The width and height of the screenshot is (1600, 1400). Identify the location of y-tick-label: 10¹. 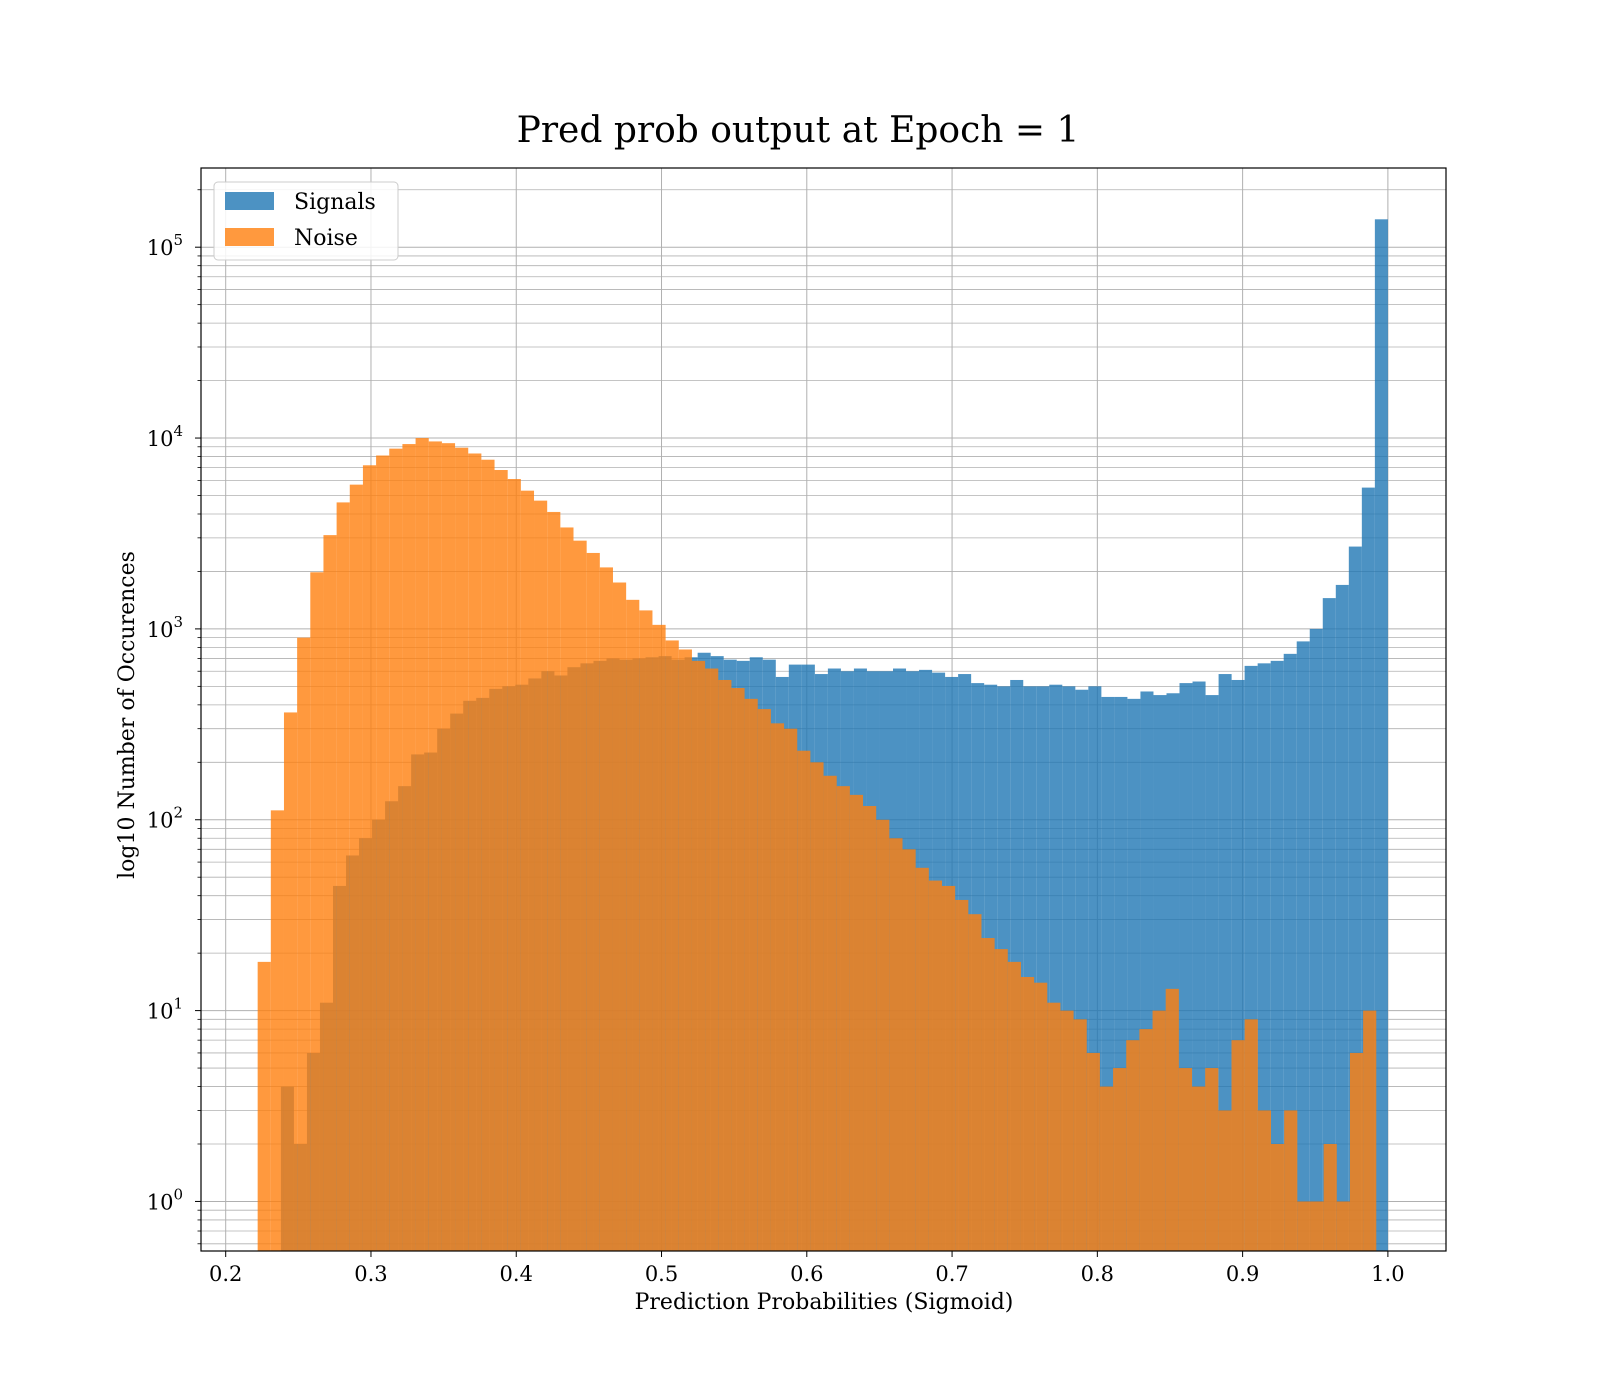
(165, 1009).